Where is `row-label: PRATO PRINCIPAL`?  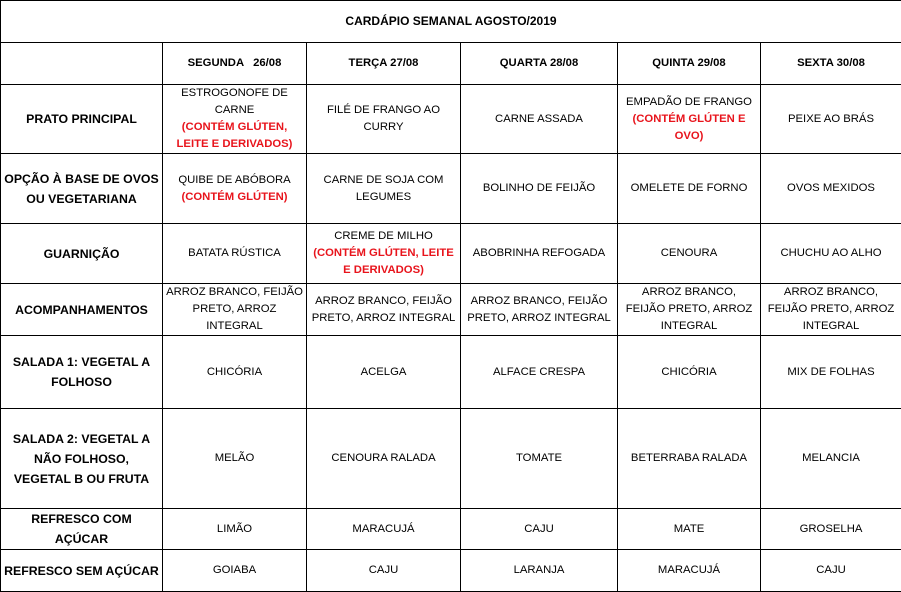 row-label: PRATO PRINCIPAL is located at coordinates (82, 119).